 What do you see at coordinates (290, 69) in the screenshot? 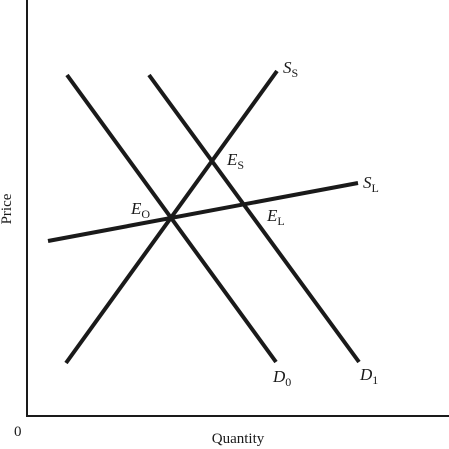
I see `label-ss: SS` at bounding box center [290, 69].